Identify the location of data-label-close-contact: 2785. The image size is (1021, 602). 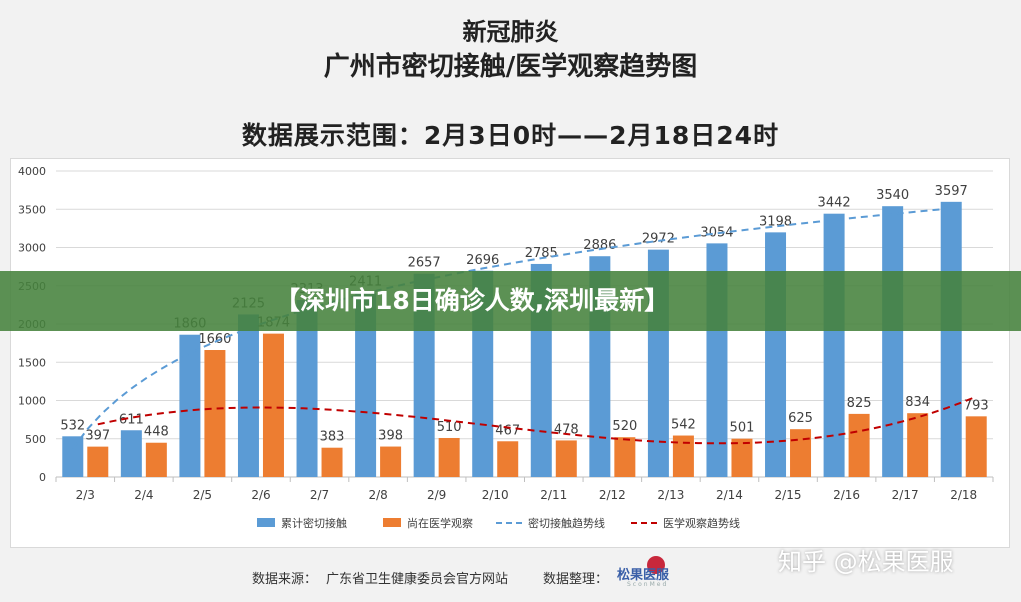
(541, 253).